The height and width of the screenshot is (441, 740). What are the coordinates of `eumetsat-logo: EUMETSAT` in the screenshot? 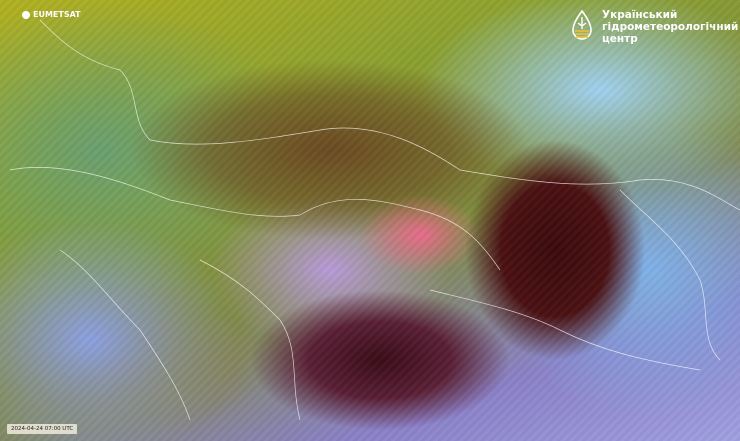 It's located at (51, 14).